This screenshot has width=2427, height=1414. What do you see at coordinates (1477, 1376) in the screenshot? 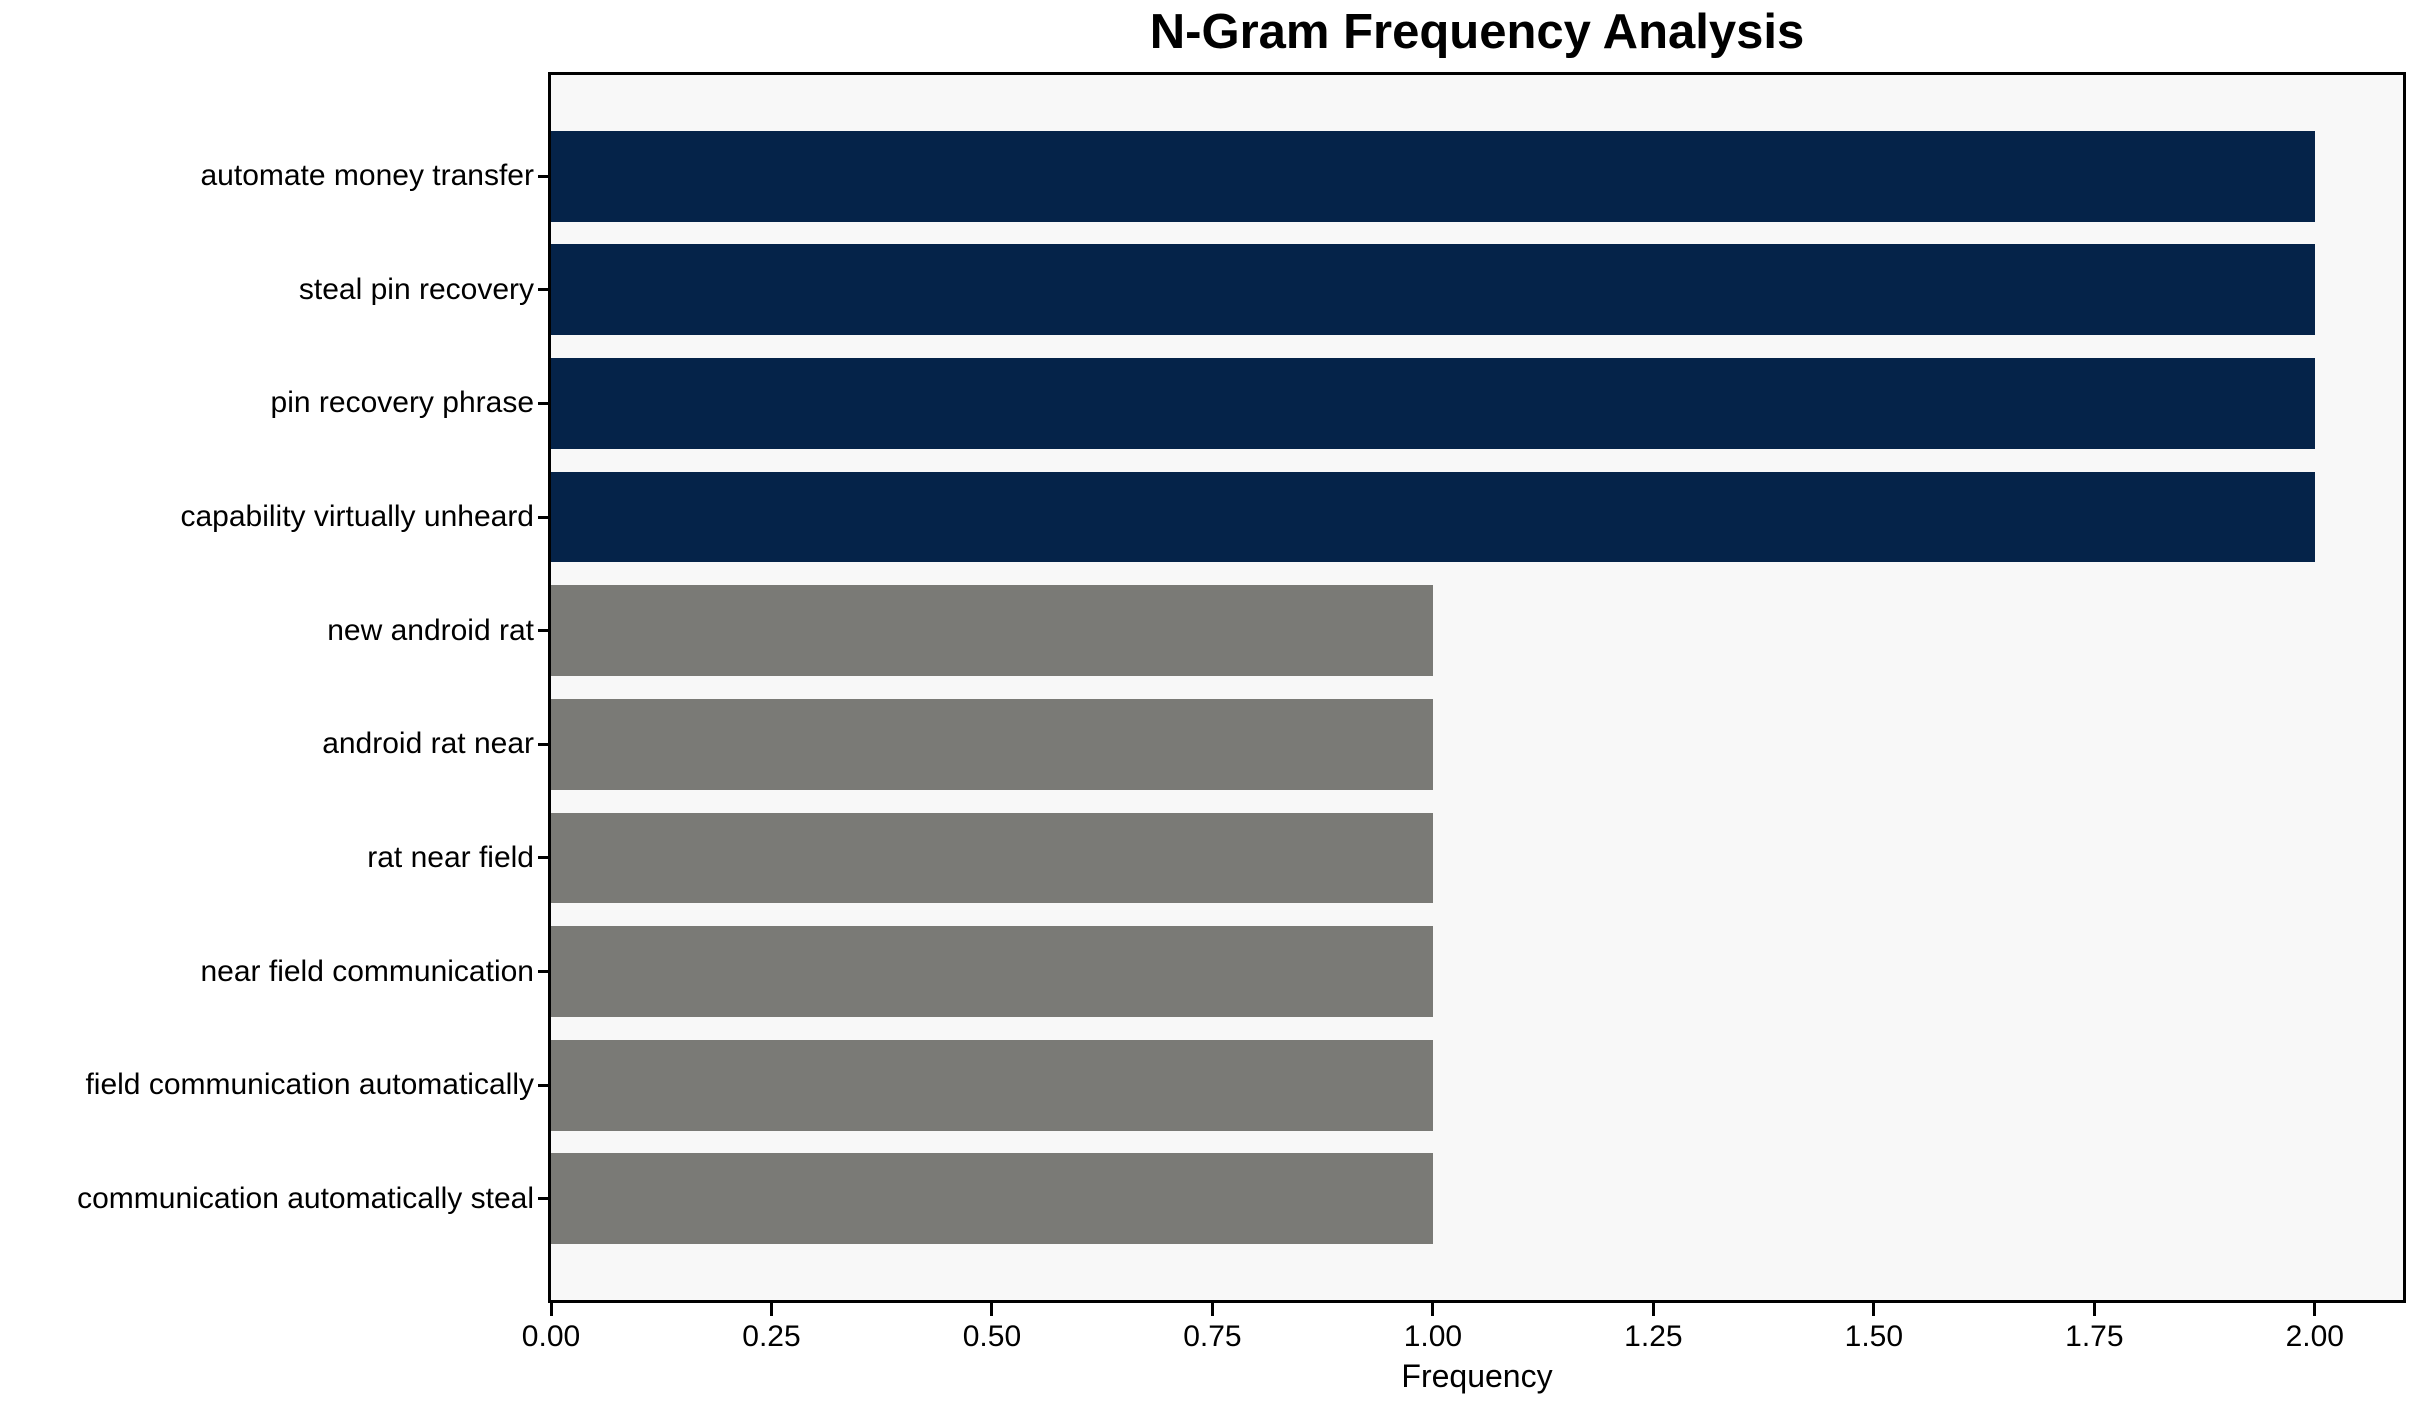
I see `x-axis-label: Frequency` at bounding box center [1477, 1376].